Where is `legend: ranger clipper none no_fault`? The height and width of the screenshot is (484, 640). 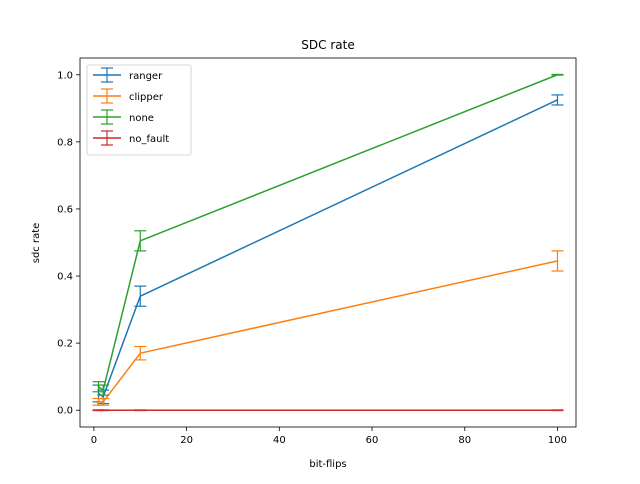 legend: ranger clipper none no_fault is located at coordinates (139, 110).